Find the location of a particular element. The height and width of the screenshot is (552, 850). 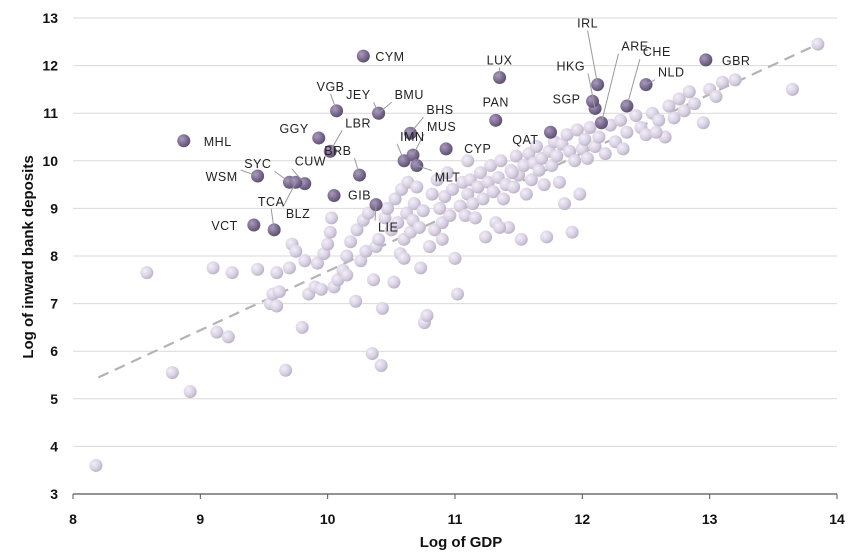

leader-line-lie is located at coordinates (375, 212).